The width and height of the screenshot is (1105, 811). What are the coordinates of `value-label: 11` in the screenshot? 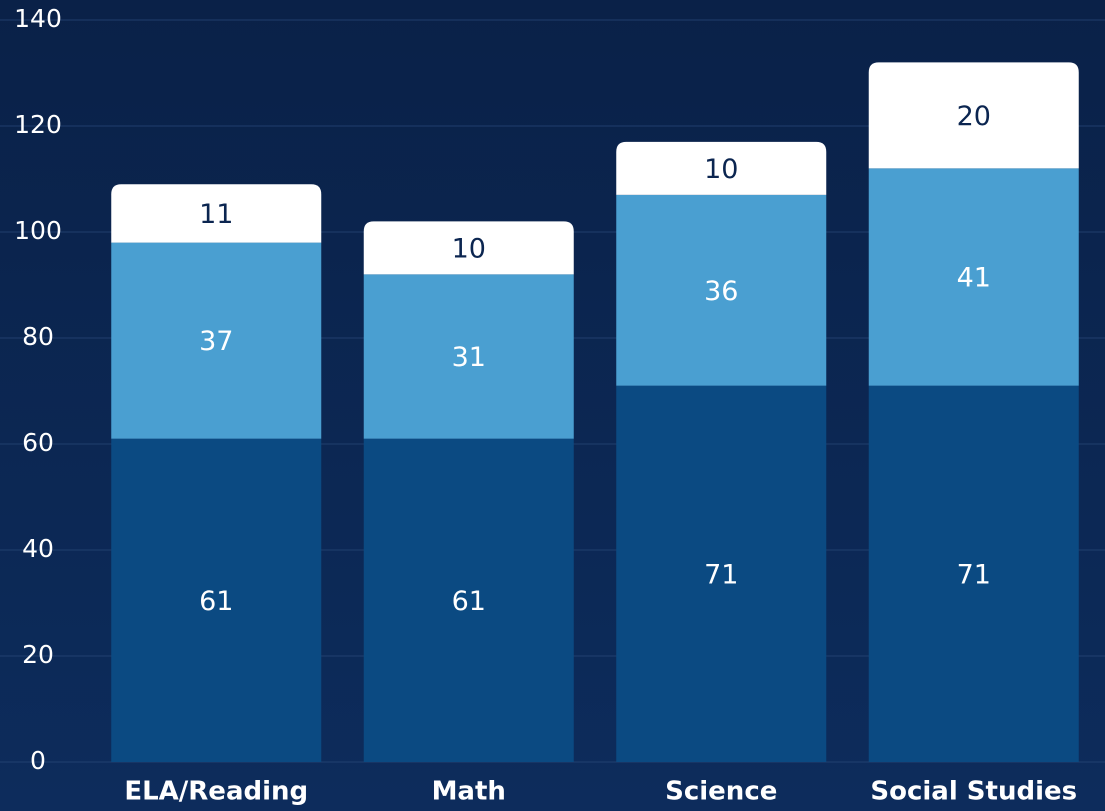 It's located at (216, 214).